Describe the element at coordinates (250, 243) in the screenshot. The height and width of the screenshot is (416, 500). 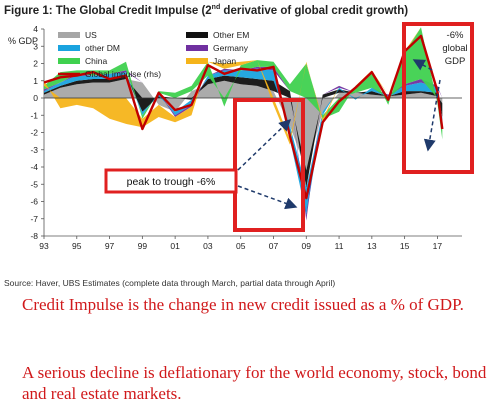
I see `x-axis: 93 95 97 99 01 03 05 07 09 11 13 15 17` at that location.